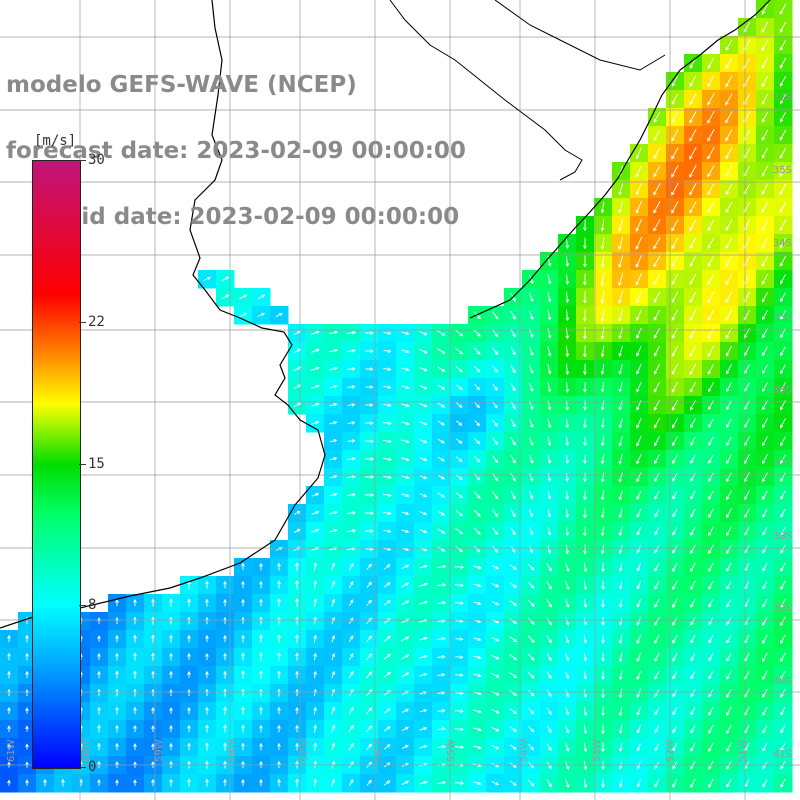 This screenshot has height=800, width=800. I want to click on colorbar-tick-mark, so click(82, 606).